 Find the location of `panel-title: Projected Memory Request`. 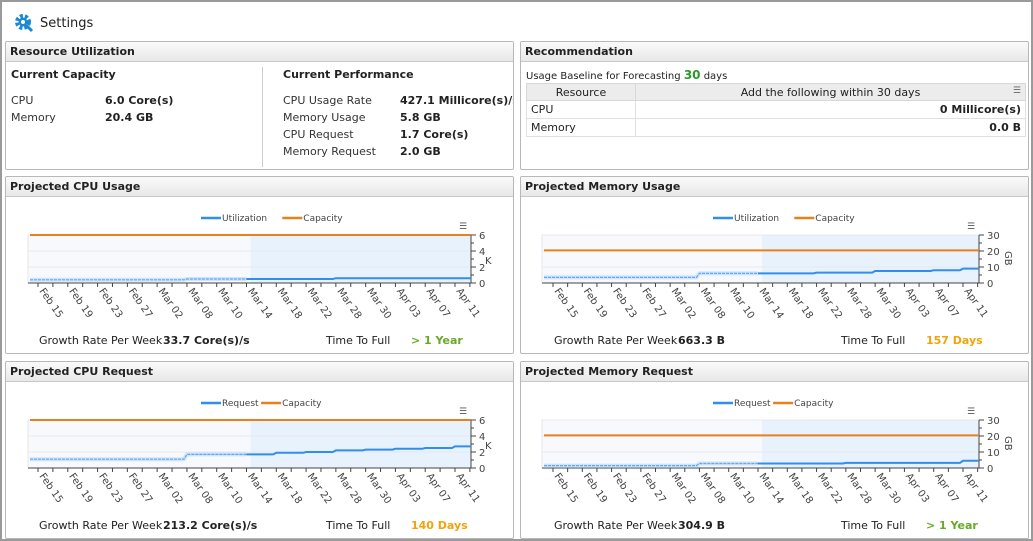

panel-title: Projected Memory Request is located at coordinates (774, 372).